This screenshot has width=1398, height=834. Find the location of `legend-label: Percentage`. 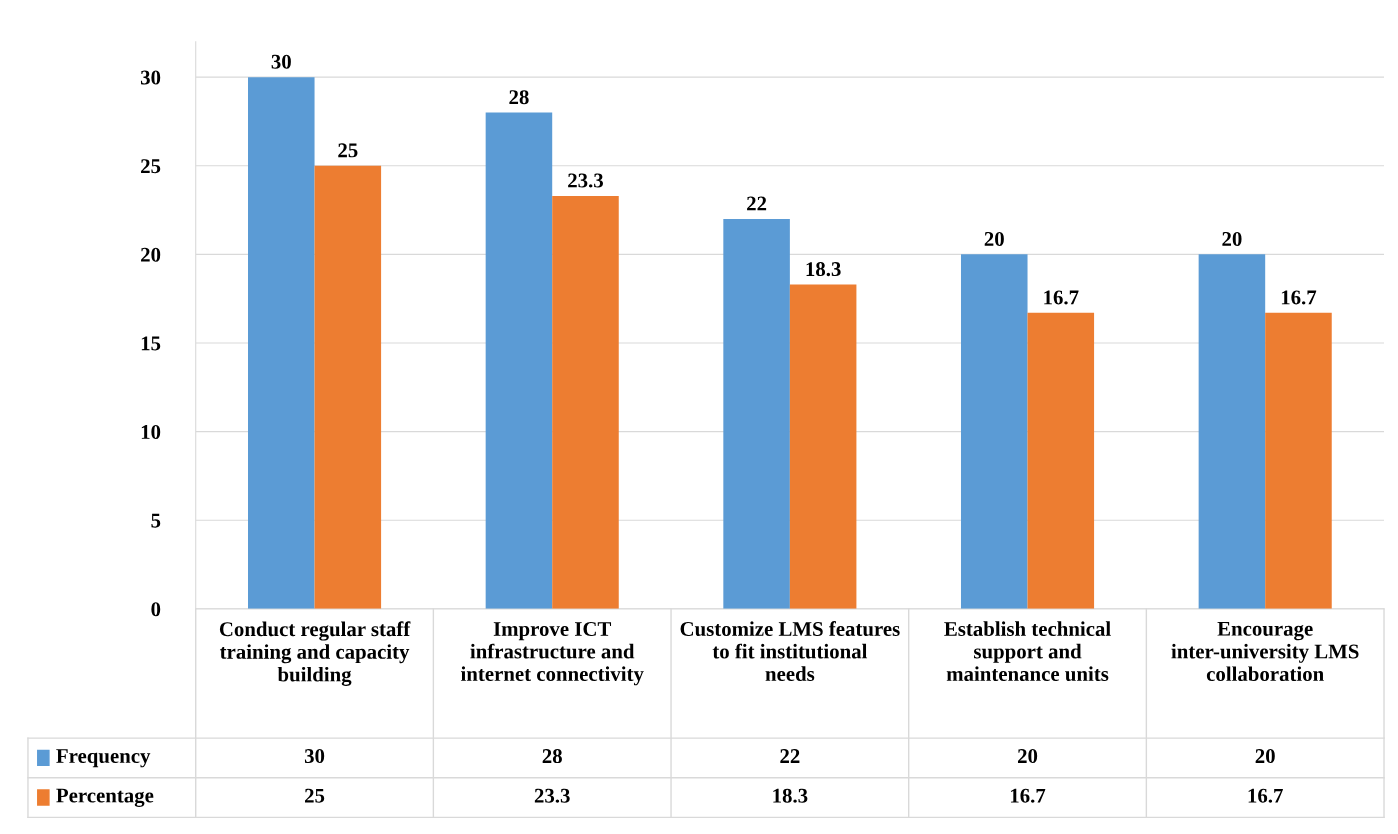

legend-label: Percentage is located at coordinates (105, 797).